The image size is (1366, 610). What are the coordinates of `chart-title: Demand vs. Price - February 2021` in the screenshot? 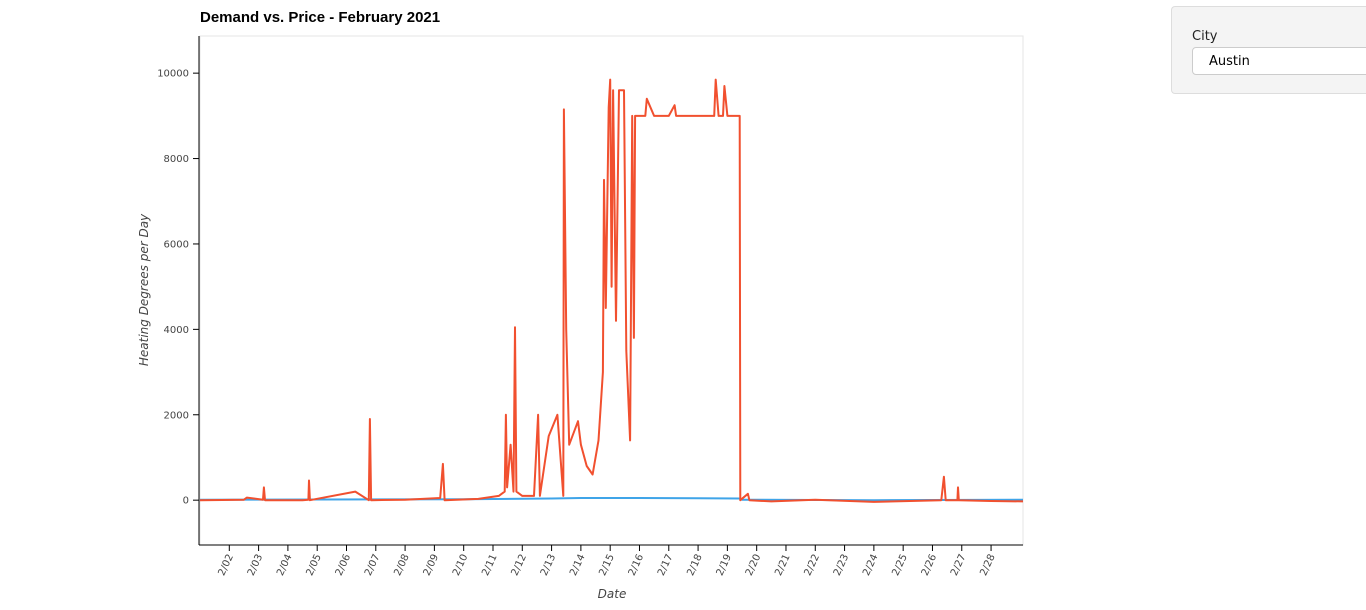 It's located at (320, 17).